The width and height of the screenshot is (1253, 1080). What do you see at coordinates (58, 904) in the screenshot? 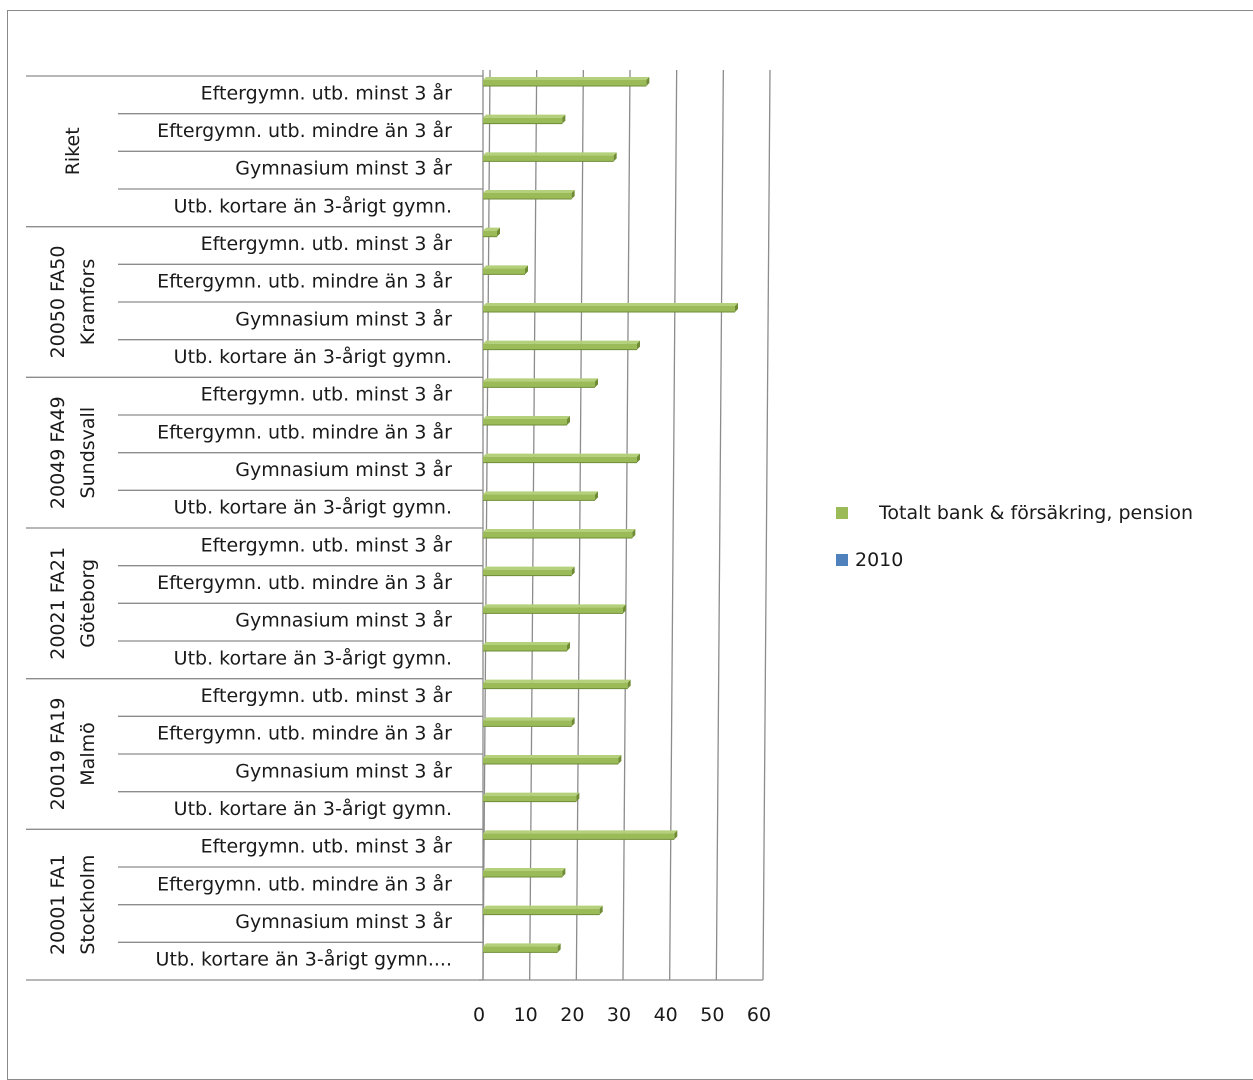
I see `group-label-line: 20001 FA1` at bounding box center [58, 904].